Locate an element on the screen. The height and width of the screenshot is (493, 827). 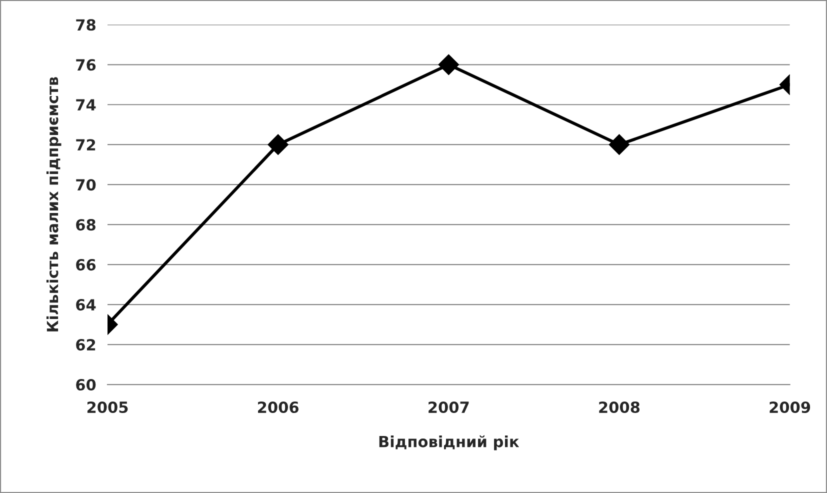
y-tick-label: 60 is located at coordinates (86, 385).